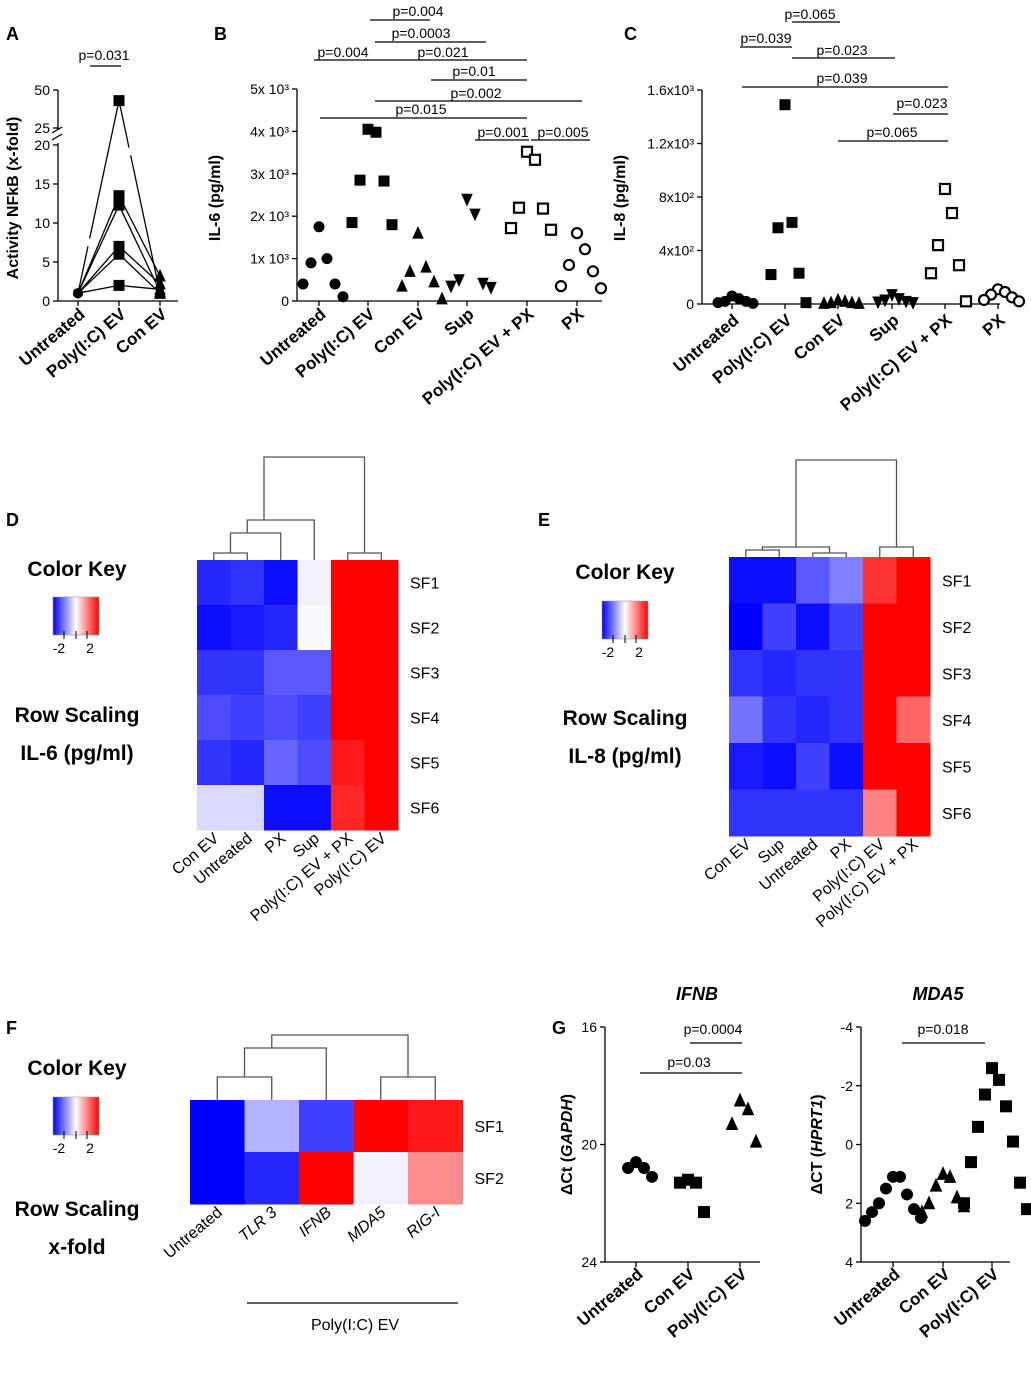  I want to click on g2-y-axis-label-gene: HPRT1, so click(817, 1126).